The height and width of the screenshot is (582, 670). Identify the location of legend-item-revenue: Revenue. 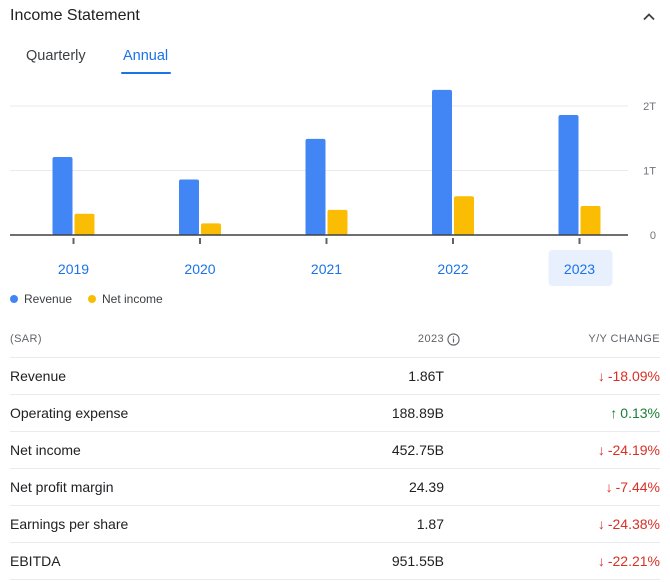
(41, 299).